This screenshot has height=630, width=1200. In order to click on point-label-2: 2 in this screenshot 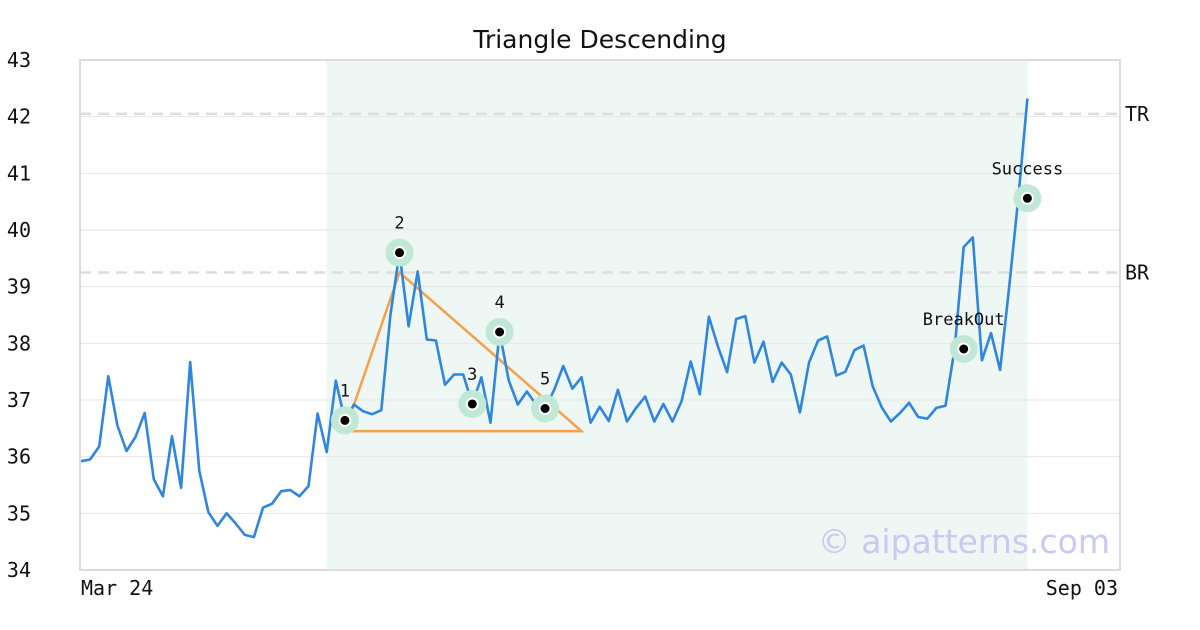, I will do `click(399, 224)`.